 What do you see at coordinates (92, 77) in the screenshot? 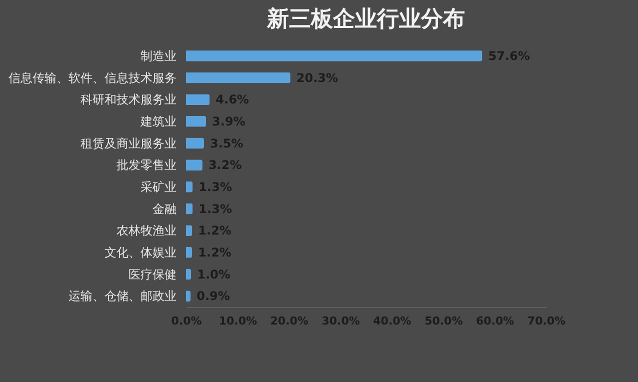
I see `y-tick-label: 信息传输、软件、信息技术服务` at bounding box center [92, 77].